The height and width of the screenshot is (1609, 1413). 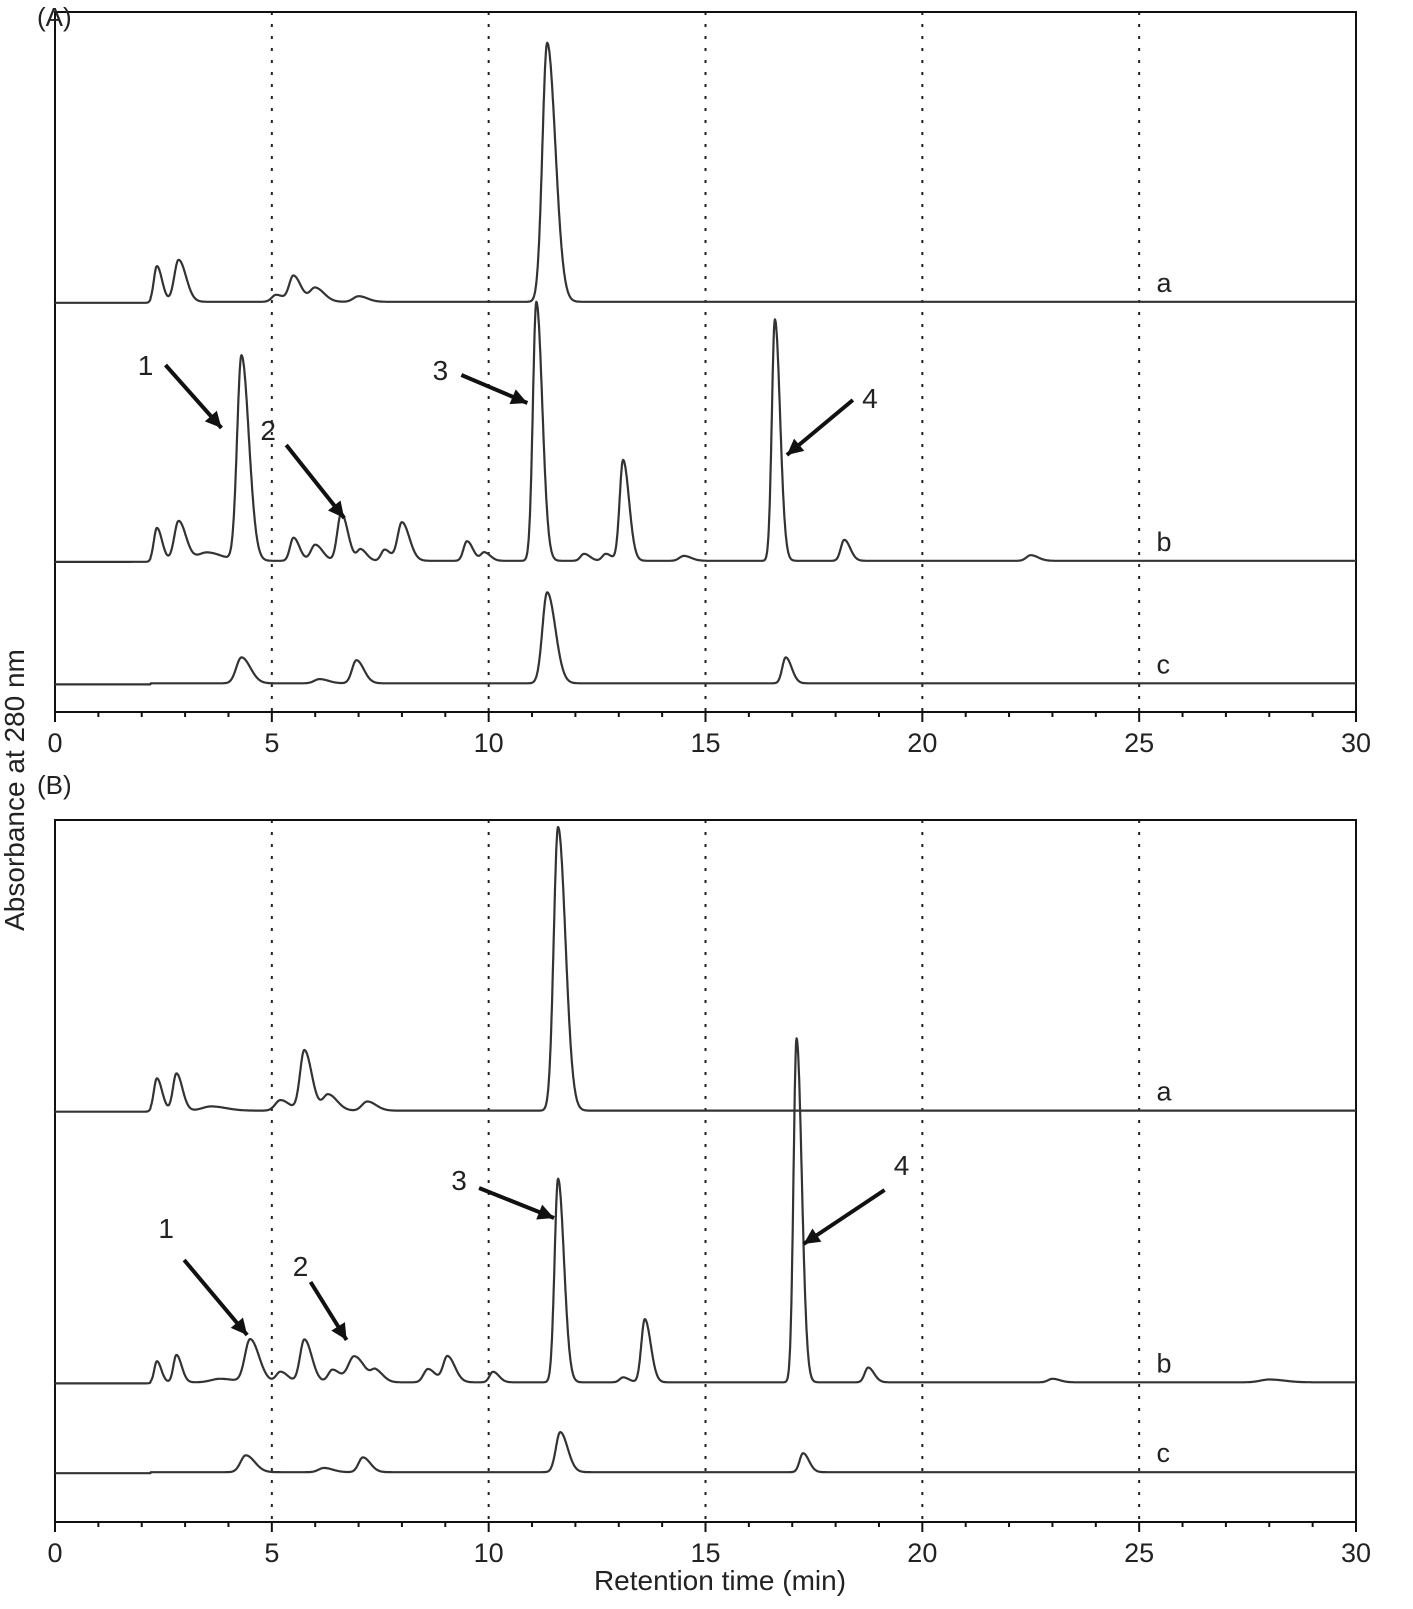 I want to click on y-axis-title: Absorbance at 280 nm, so click(x=15, y=790).